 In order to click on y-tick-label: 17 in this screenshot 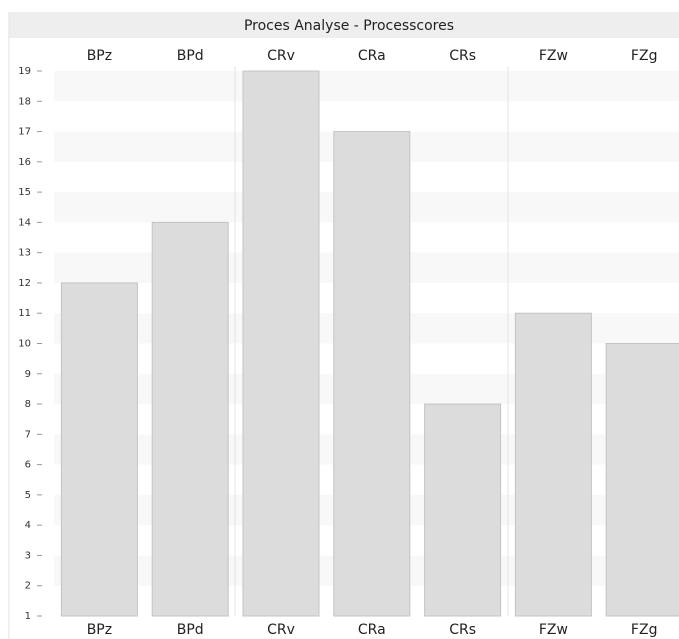, I will do `click(24, 132)`.